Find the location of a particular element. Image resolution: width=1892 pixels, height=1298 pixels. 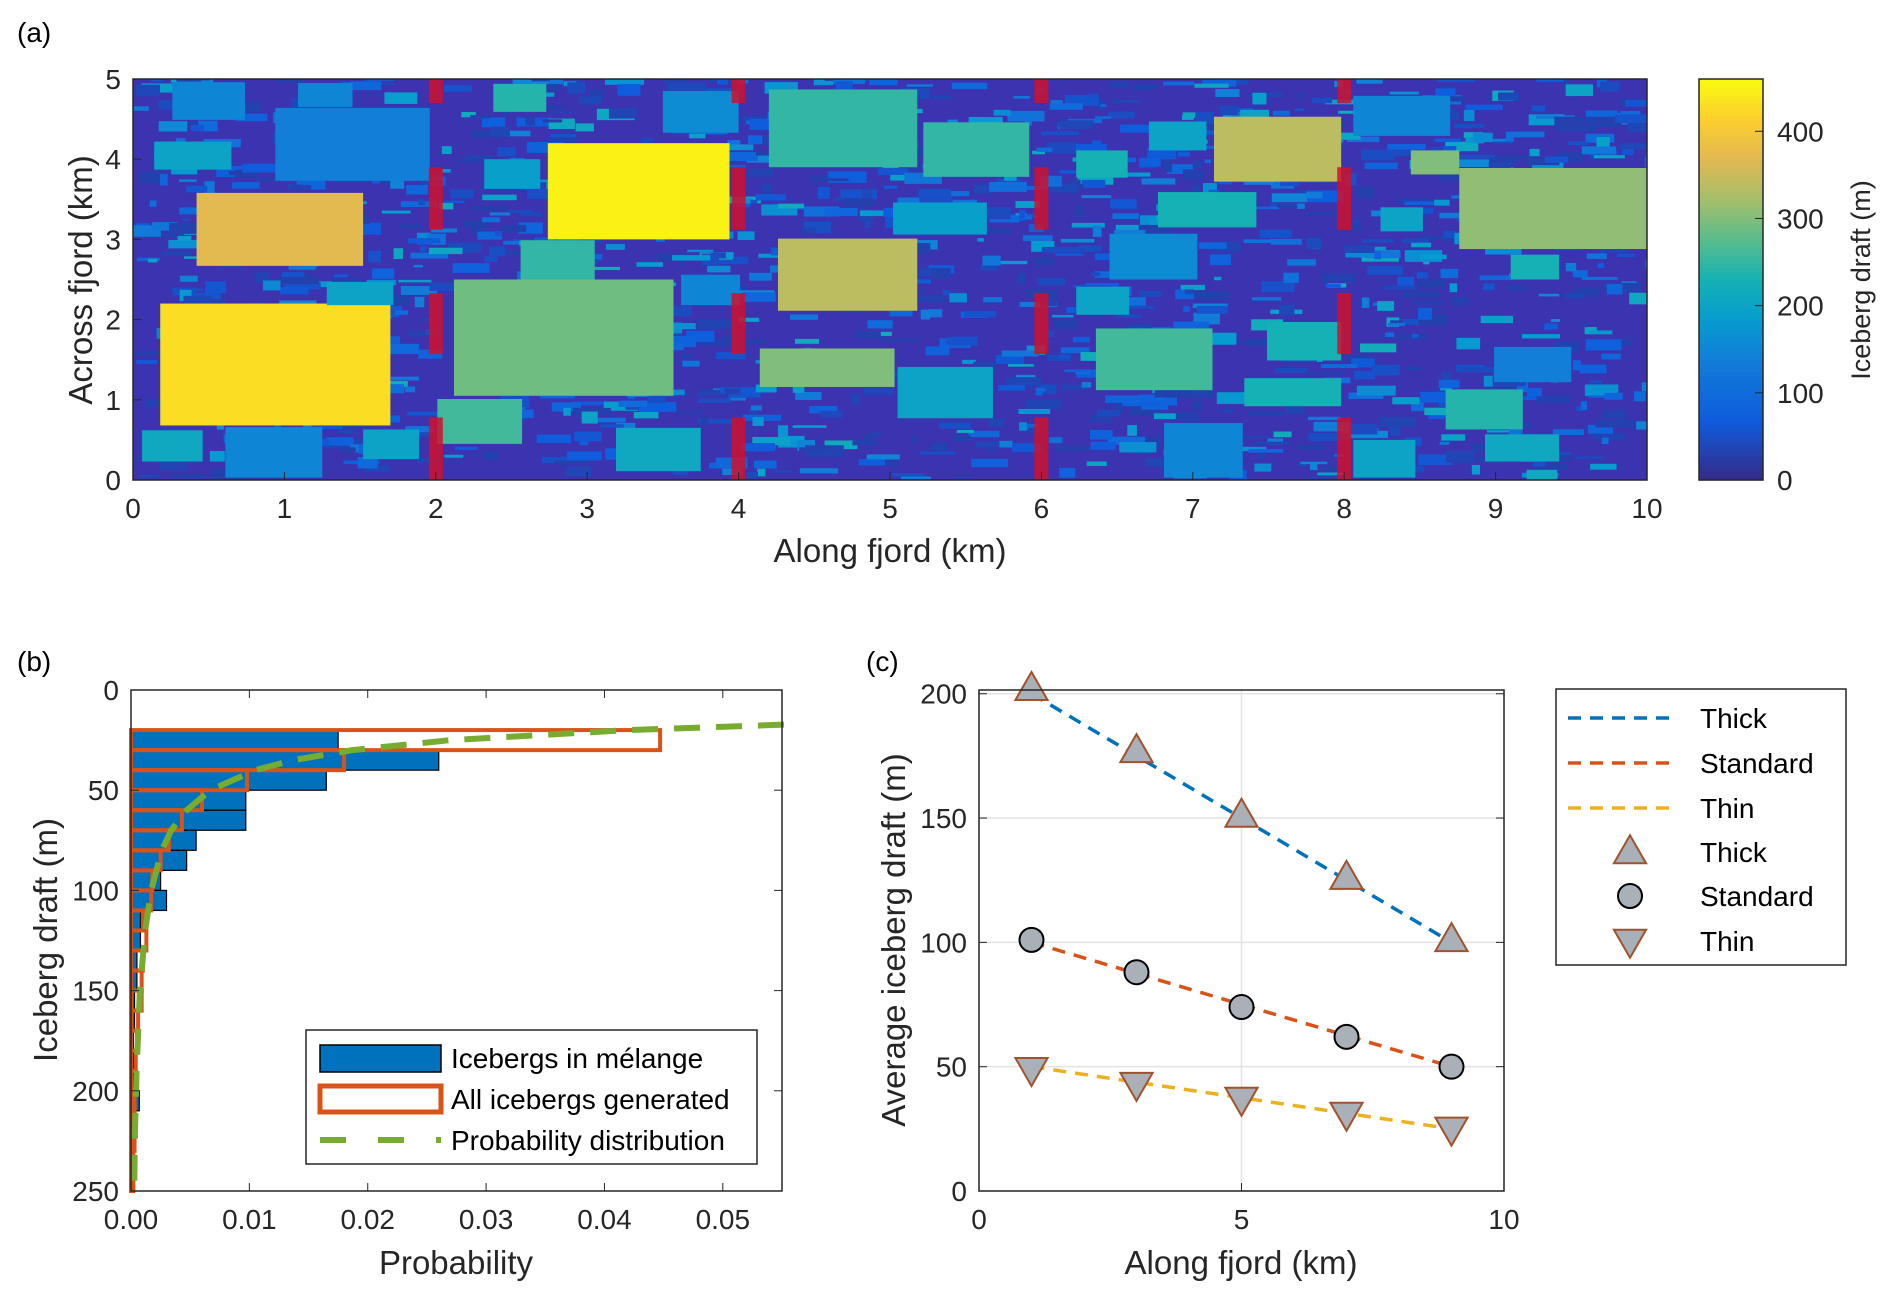

x-tick-label: 0.05 is located at coordinates (723, 1219).